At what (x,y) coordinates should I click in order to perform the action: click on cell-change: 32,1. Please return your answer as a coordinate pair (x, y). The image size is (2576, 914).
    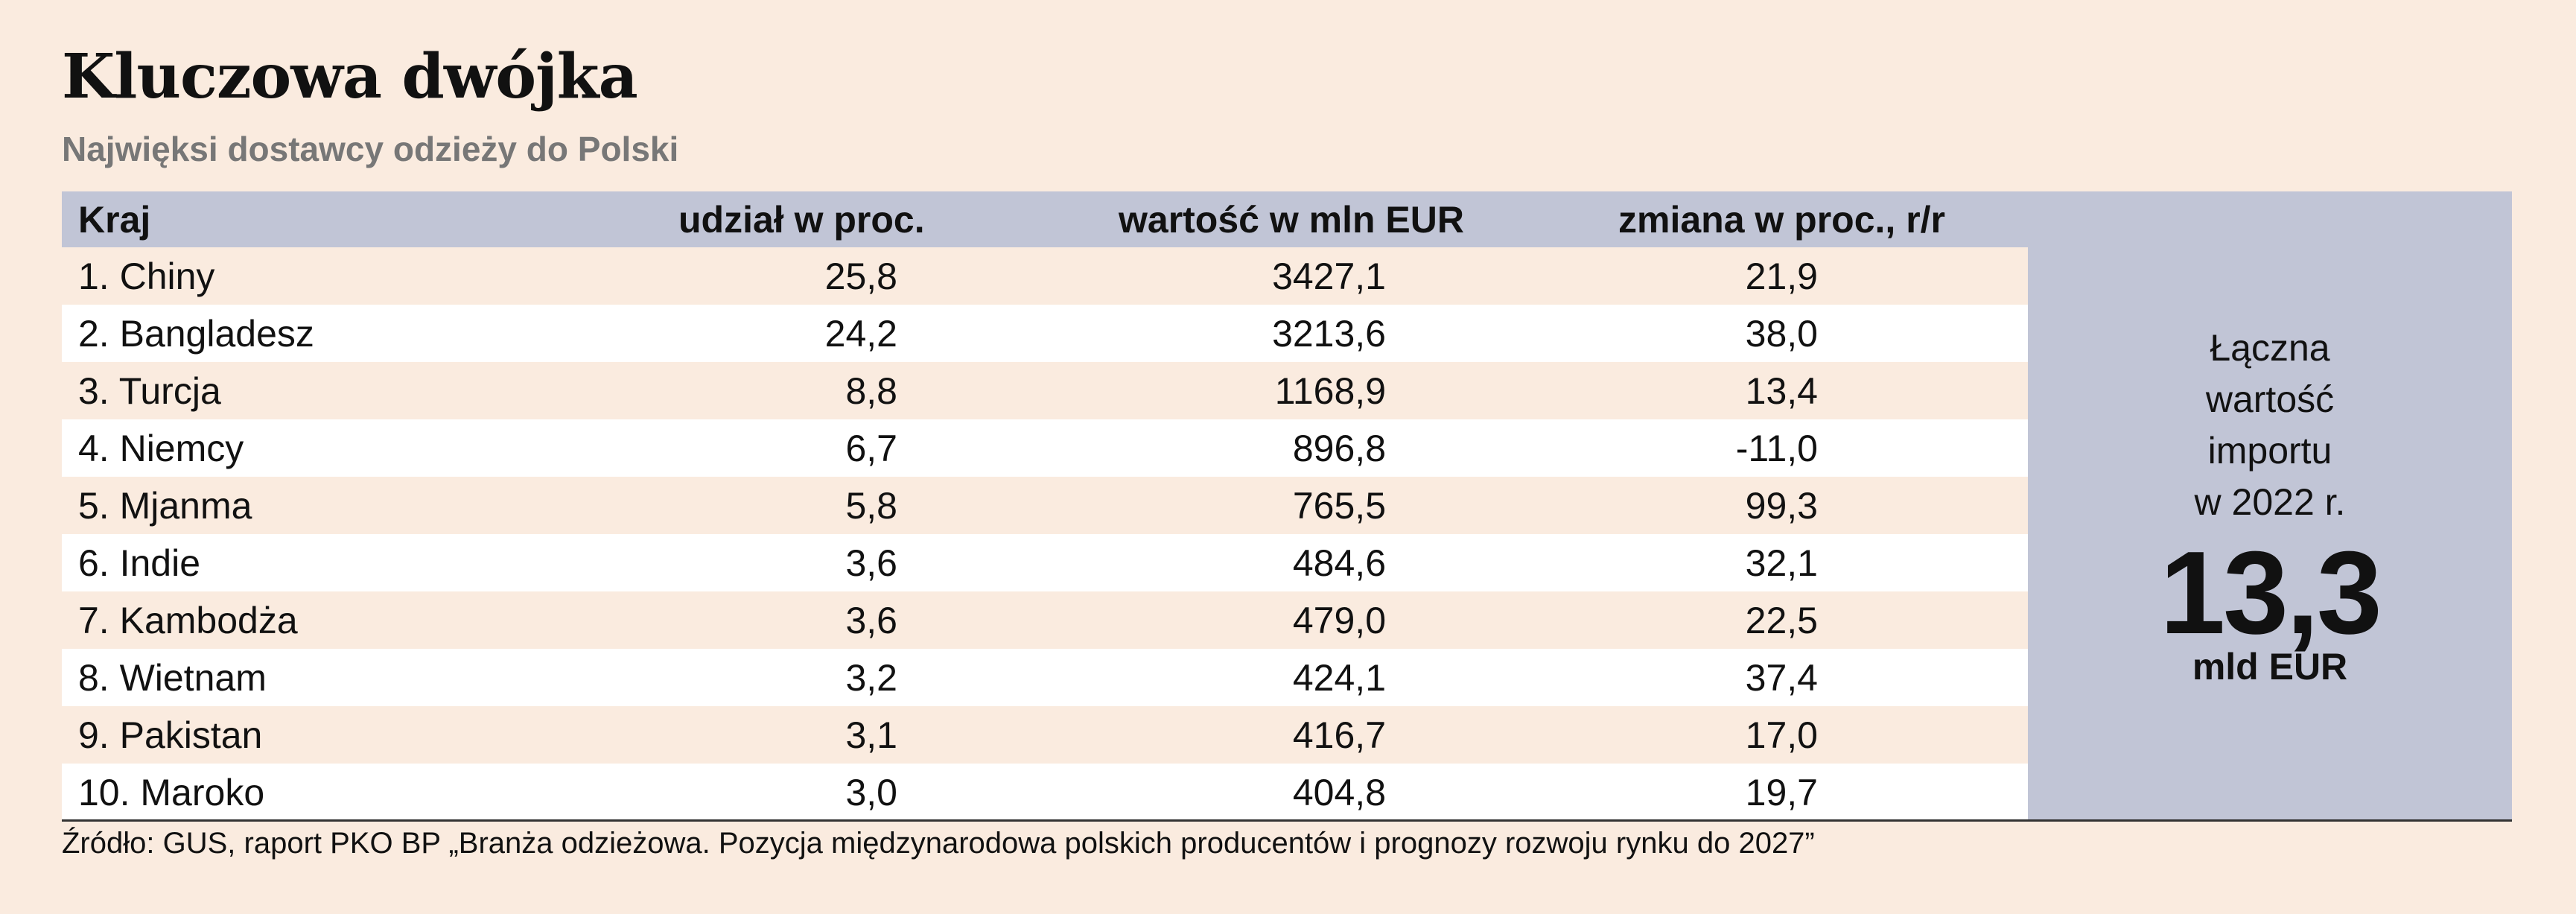
    Looking at the image, I should click on (1781, 563).